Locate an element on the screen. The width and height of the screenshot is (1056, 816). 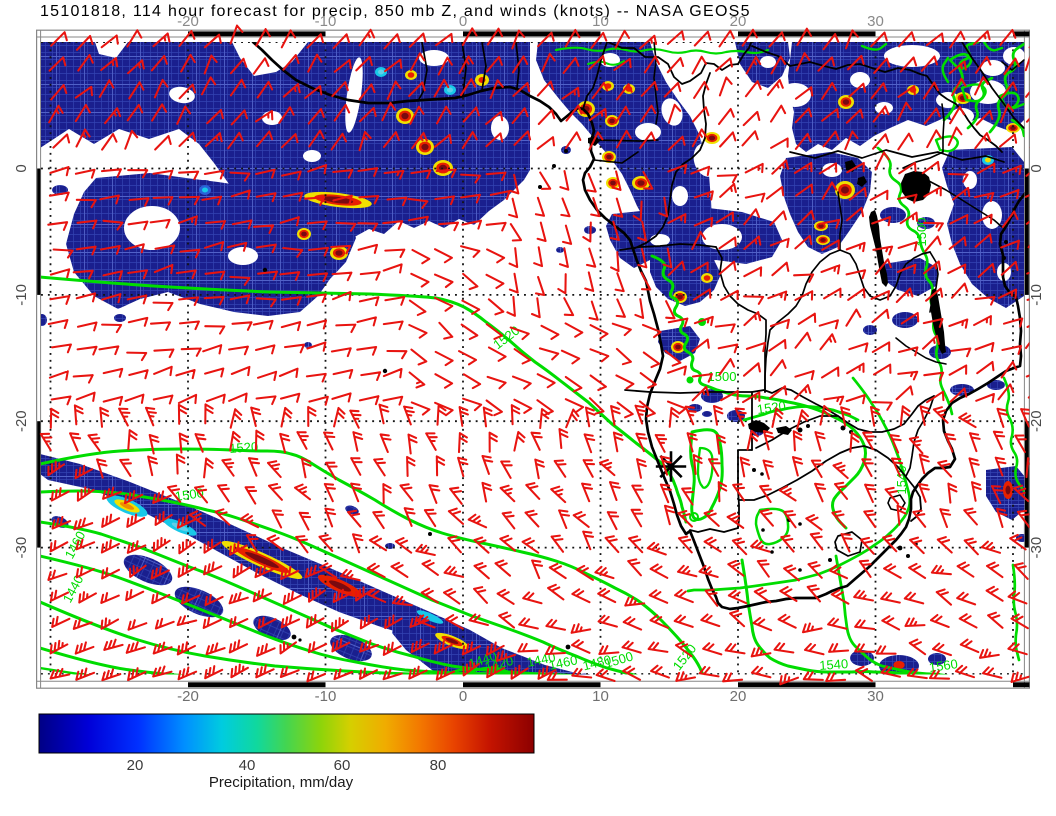
svg-text: 80 is located at coordinates (438, 765).